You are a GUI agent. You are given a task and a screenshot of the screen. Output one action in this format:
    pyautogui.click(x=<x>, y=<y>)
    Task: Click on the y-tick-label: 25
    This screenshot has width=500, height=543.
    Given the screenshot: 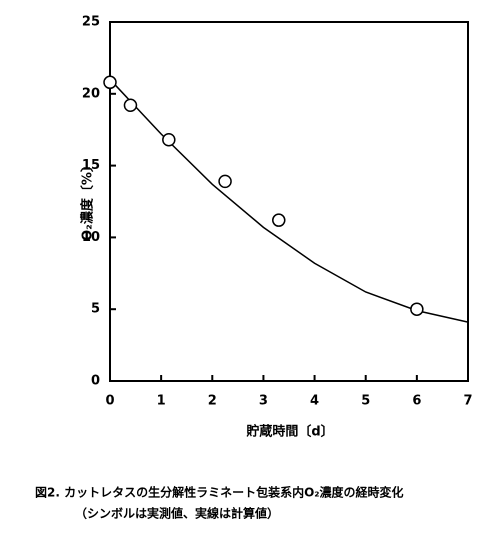 What is the action you would take?
    pyautogui.click(x=91, y=22)
    